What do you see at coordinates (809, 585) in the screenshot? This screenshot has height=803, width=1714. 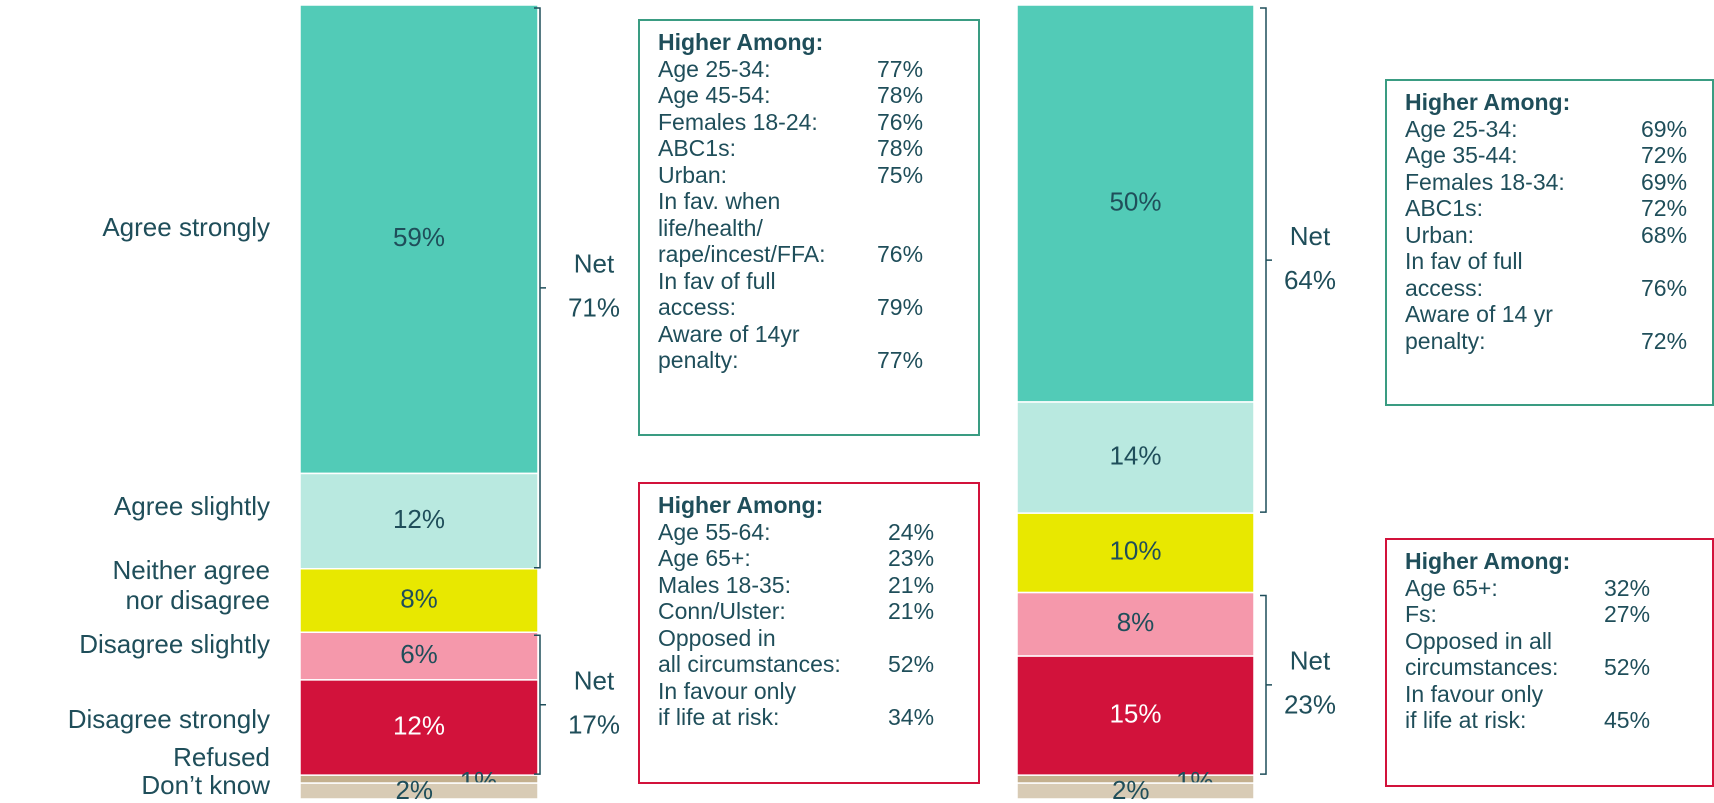 I see `callout-row: Males 18-35: 21%` at bounding box center [809, 585].